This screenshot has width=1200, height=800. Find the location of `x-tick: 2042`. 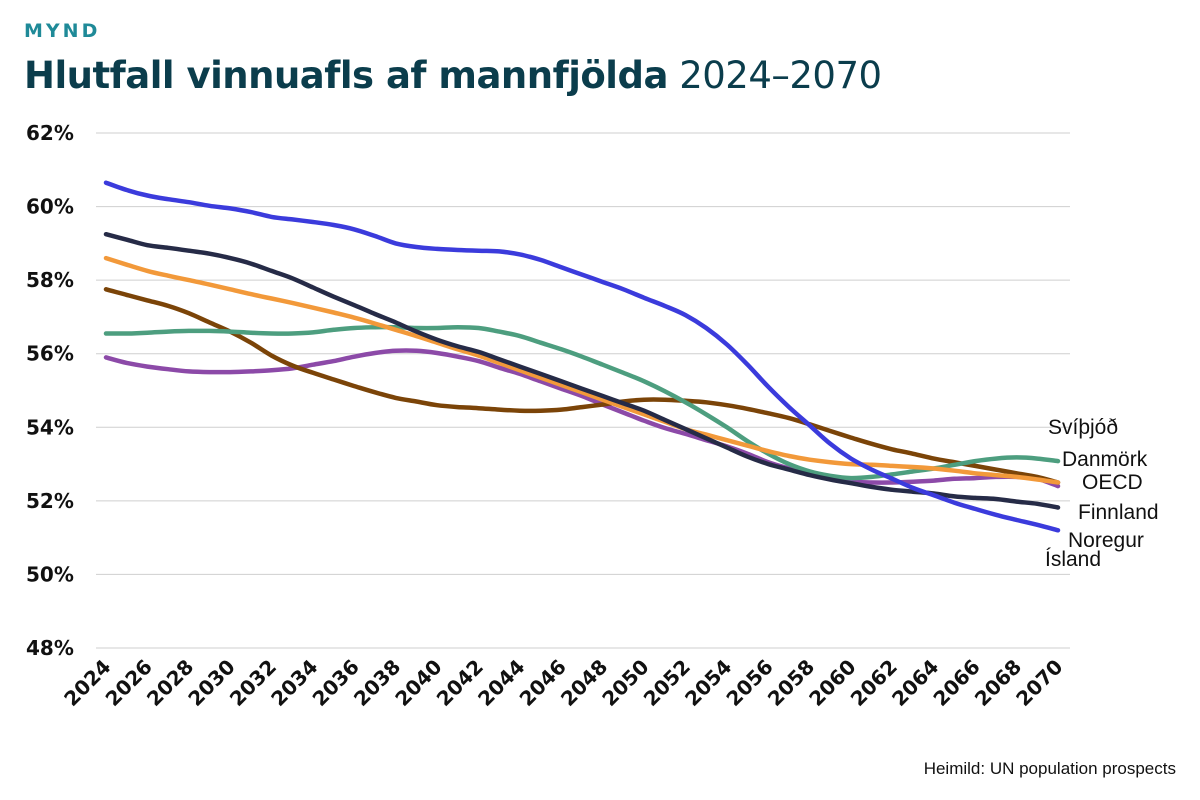

x-tick: 2042 is located at coordinates (460, 683).